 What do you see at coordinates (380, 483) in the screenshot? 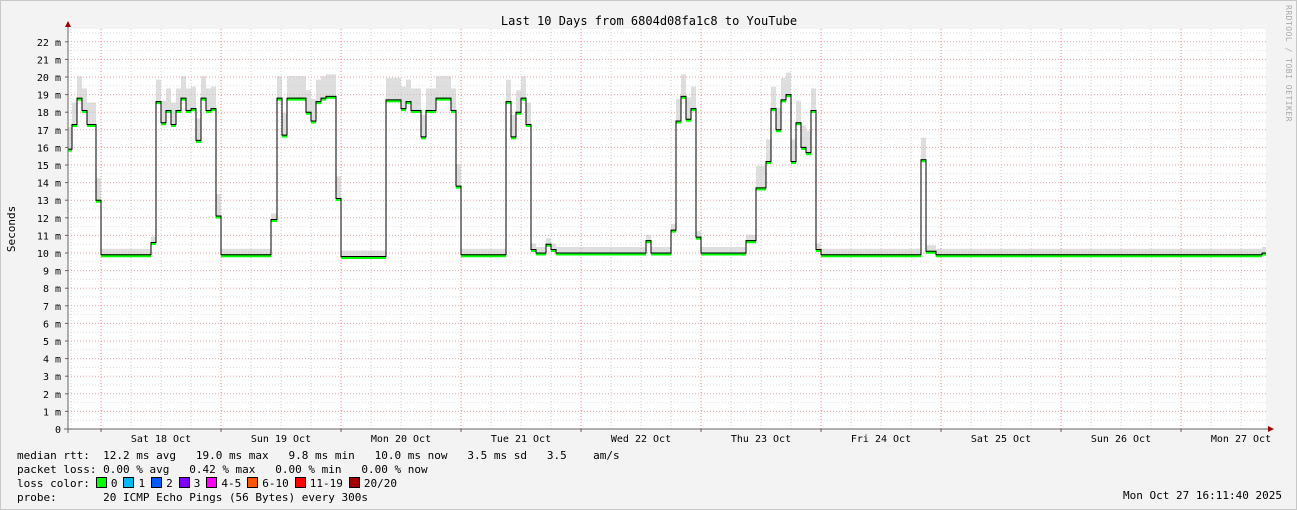
I see `loss-color-label-item: 20/20` at bounding box center [380, 483].